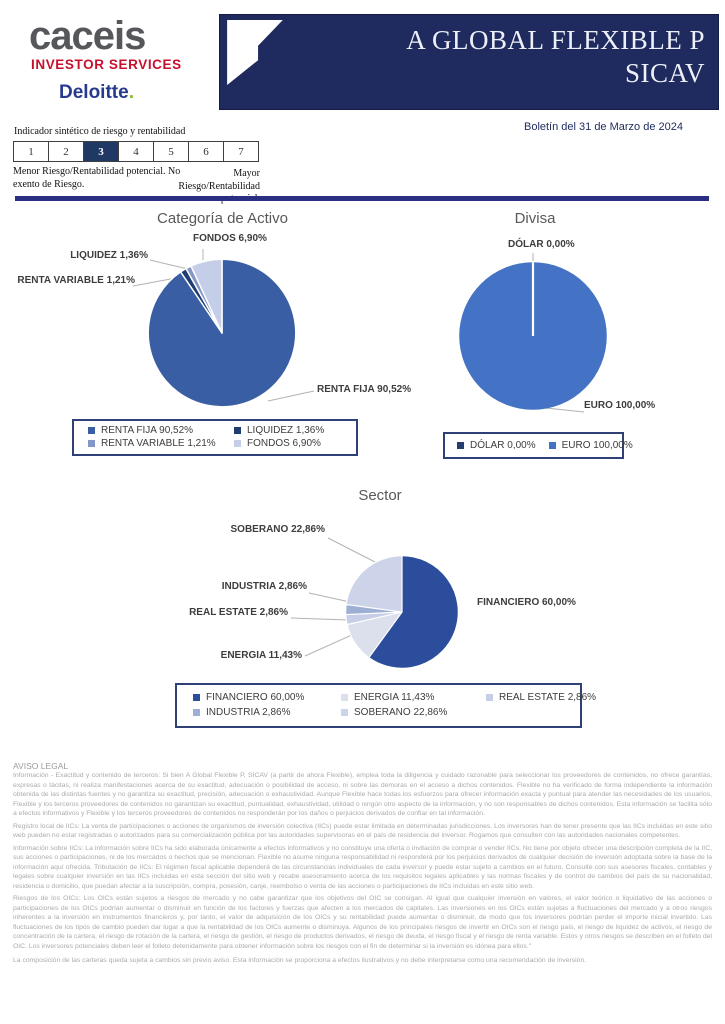  What do you see at coordinates (255, 697) in the screenshot?
I see `legend-label: FINANCIERO 60,00%` at bounding box center [255, 697].